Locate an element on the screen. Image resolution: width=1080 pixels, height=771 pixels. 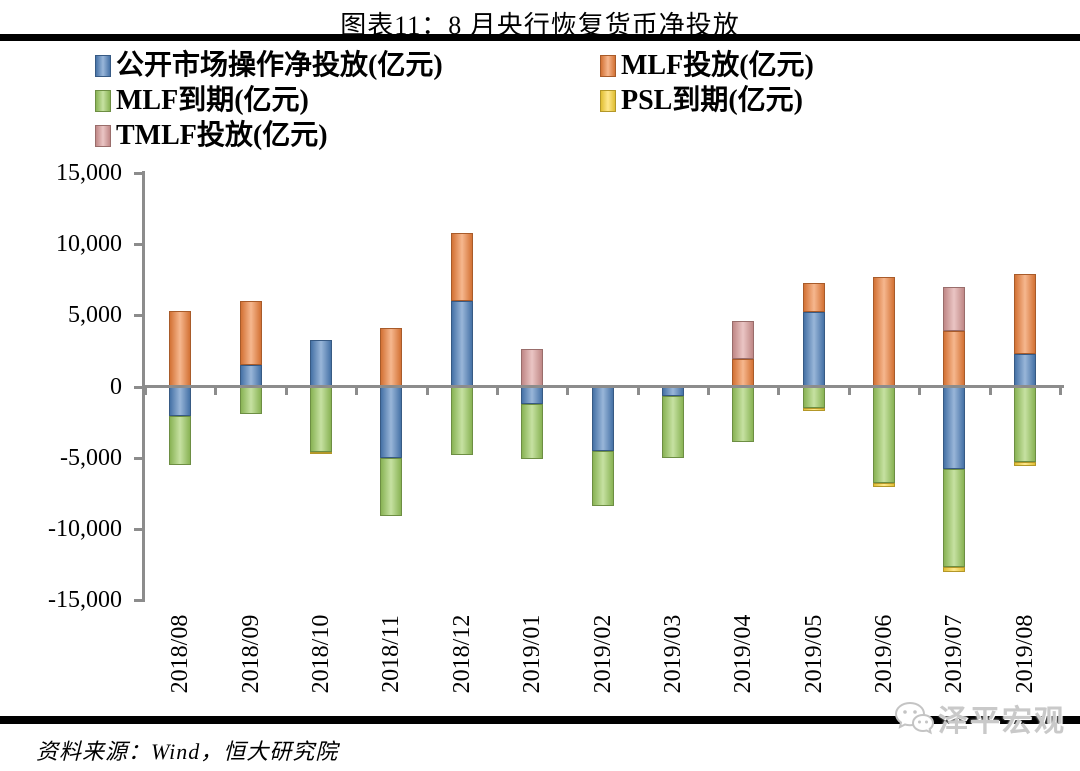
x-axis-tick-label: 2019/07 is located at coordinates (954, 654).